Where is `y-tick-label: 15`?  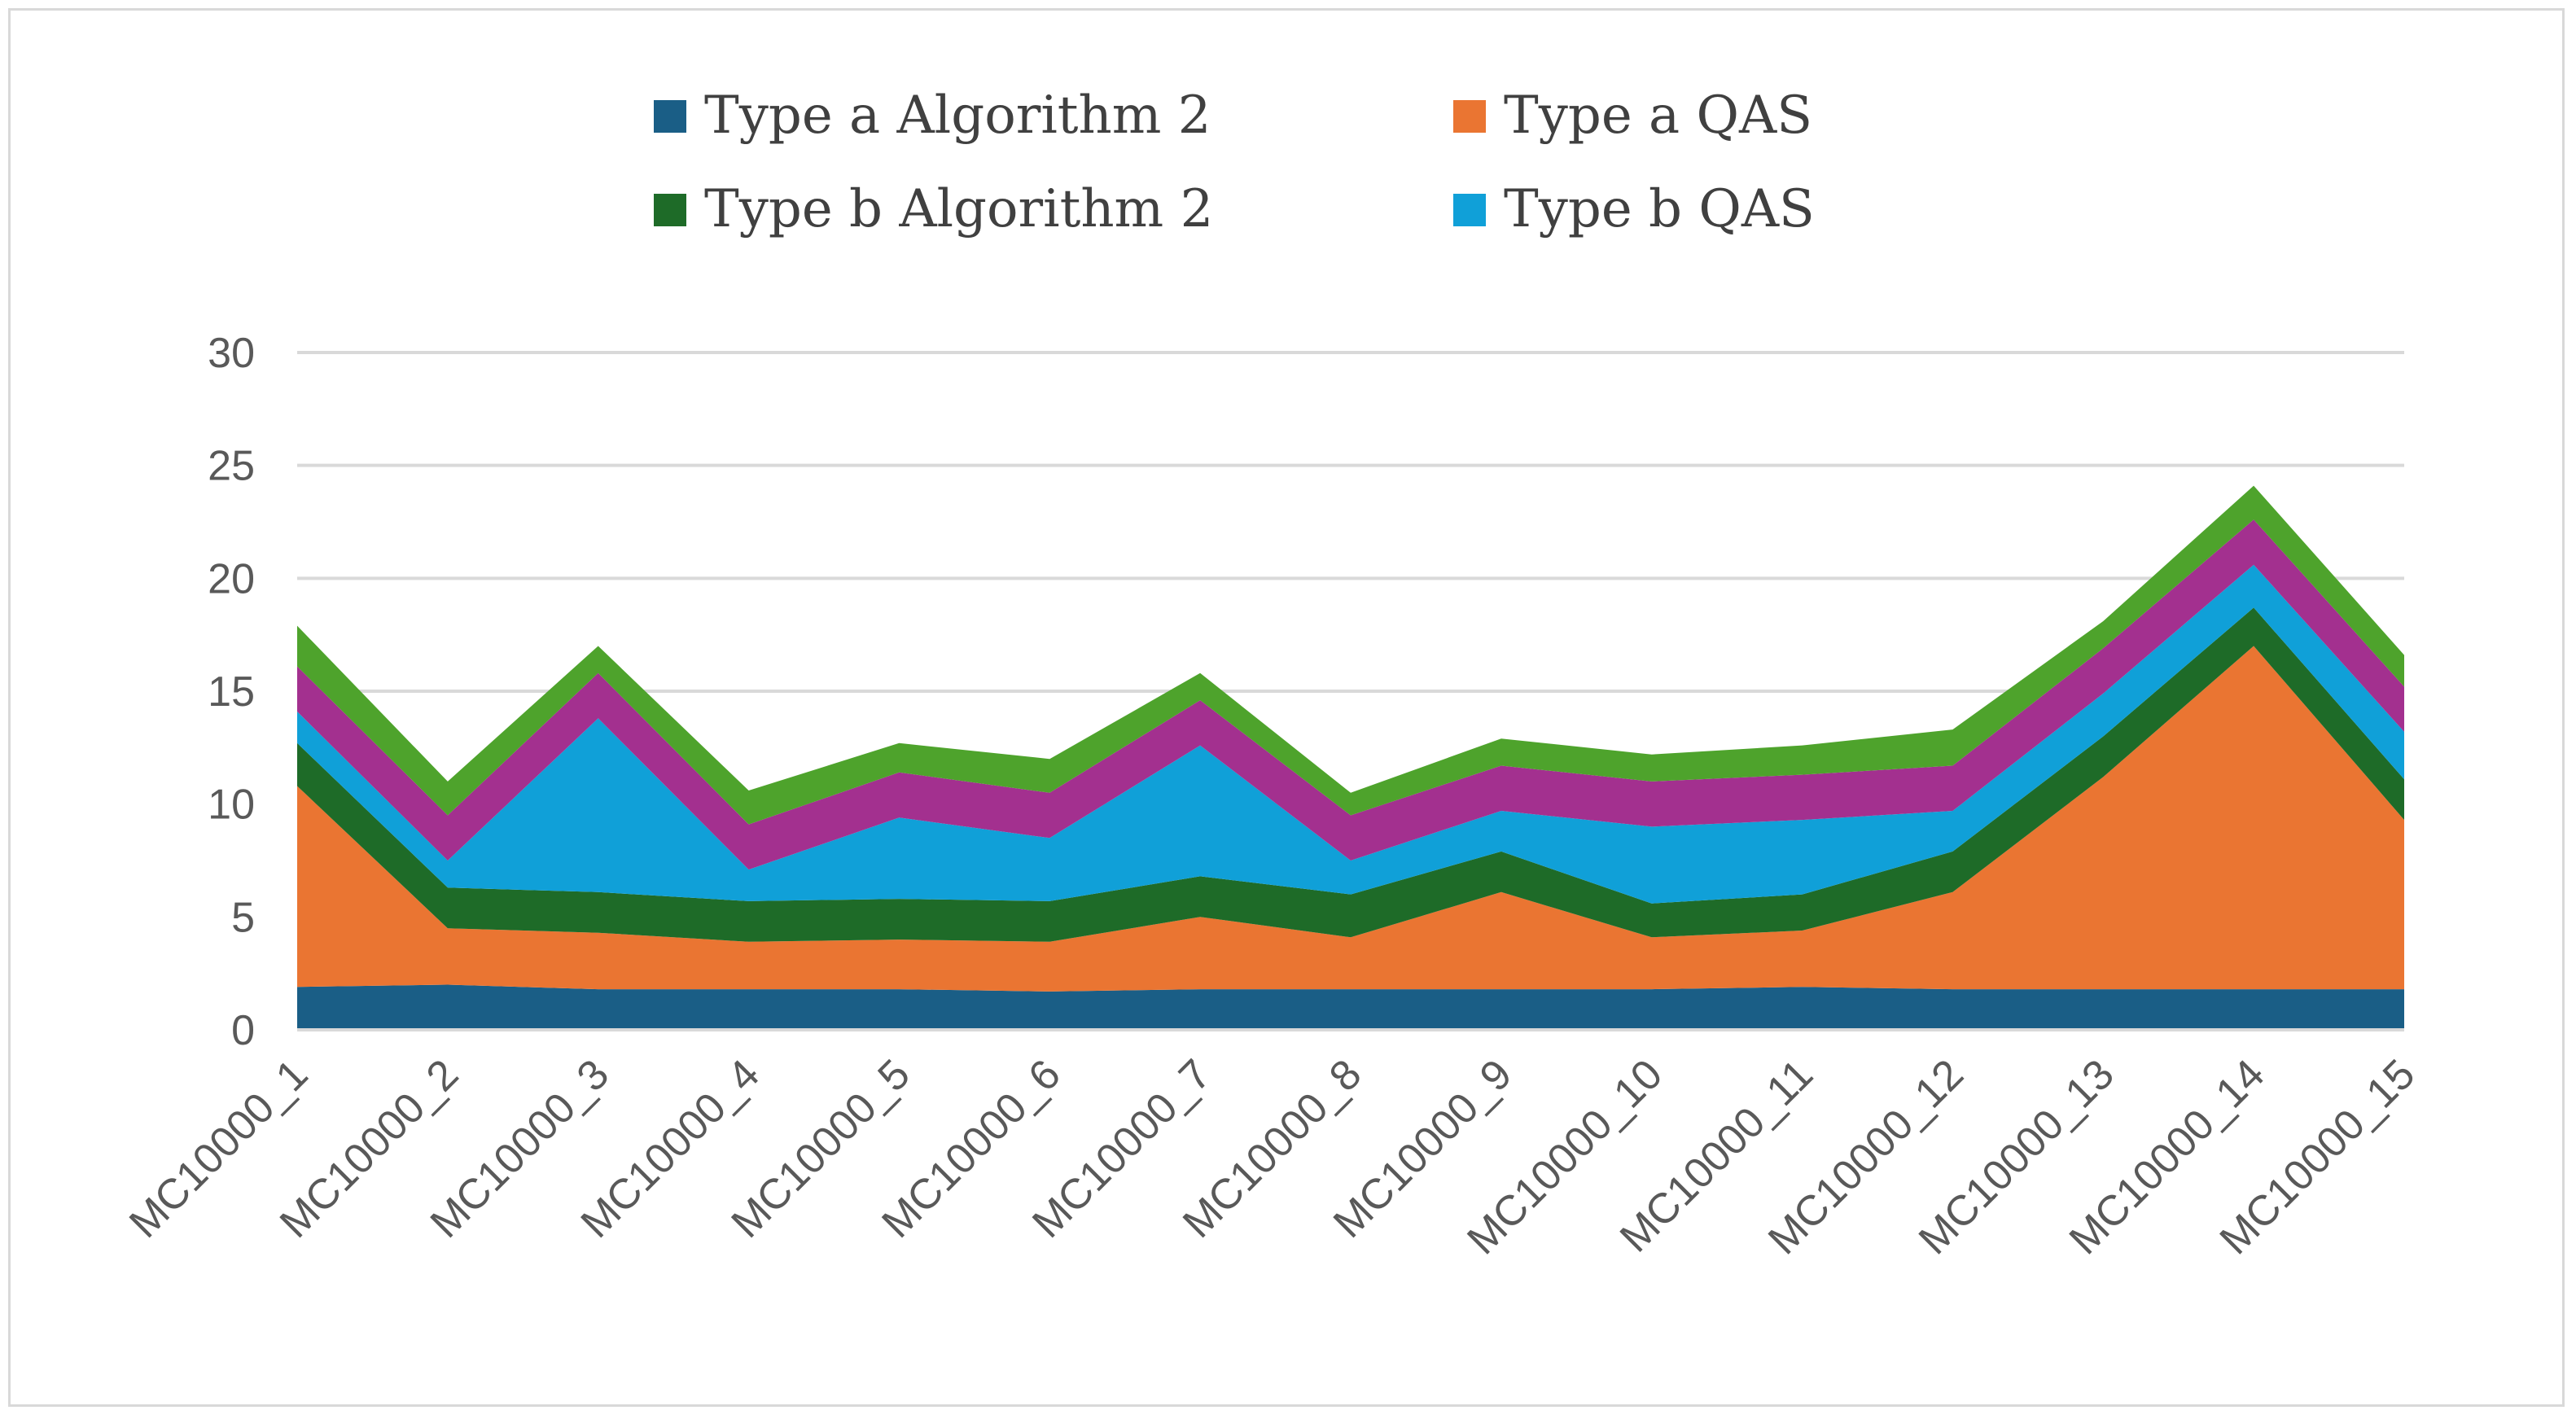
y-tick-label: 15 is located at coordinates (231, 692).